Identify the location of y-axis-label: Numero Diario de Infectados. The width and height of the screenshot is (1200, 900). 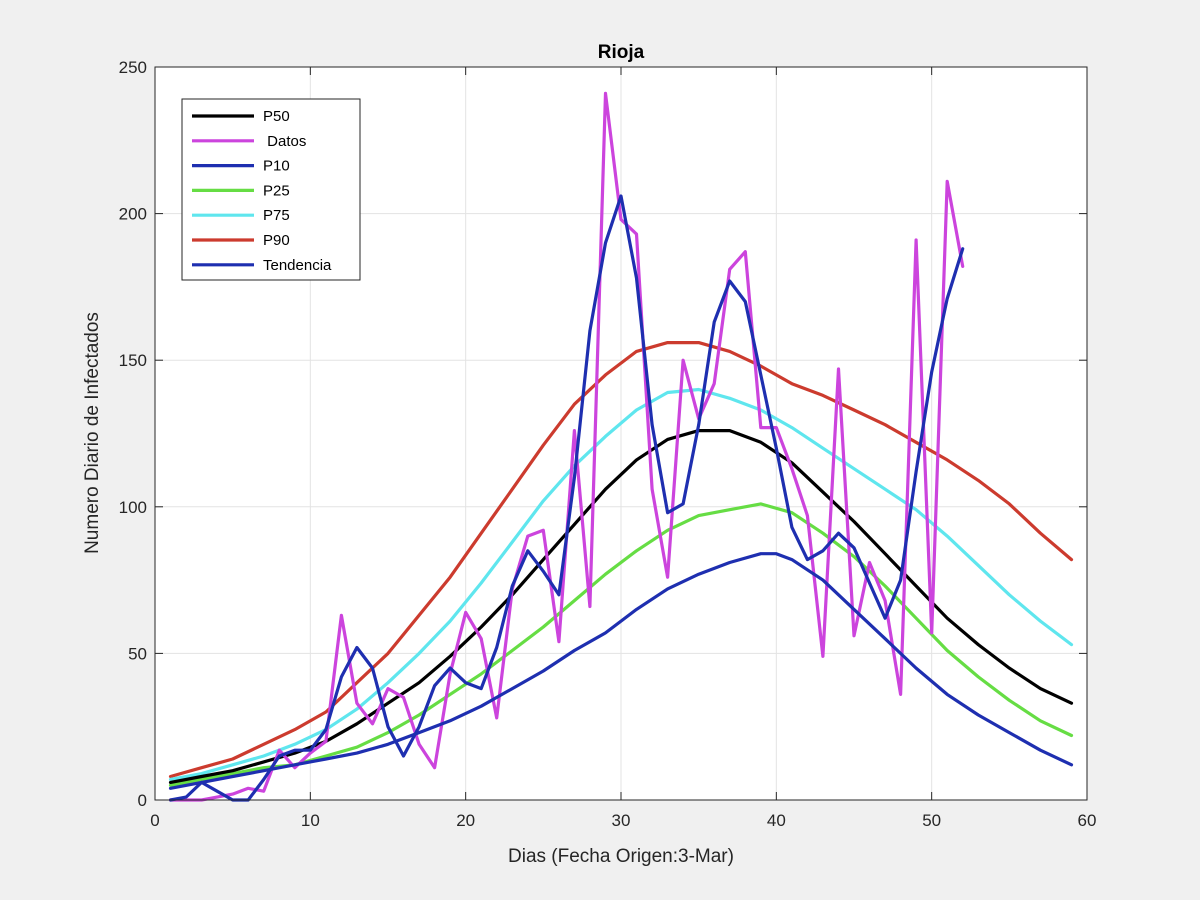
(92, 433).